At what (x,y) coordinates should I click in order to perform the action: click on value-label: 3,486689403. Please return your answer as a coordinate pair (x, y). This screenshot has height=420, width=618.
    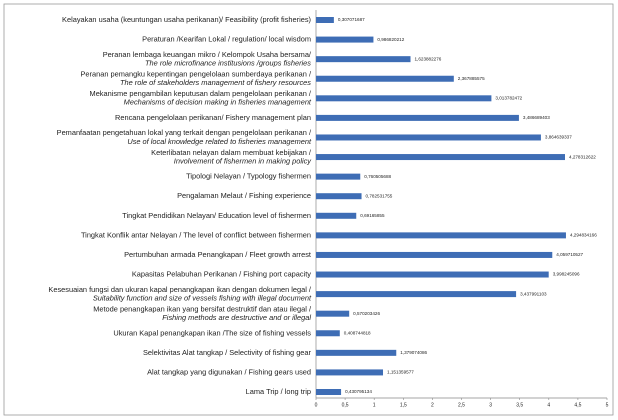
    Looking at the image, I should click on (536, 117).